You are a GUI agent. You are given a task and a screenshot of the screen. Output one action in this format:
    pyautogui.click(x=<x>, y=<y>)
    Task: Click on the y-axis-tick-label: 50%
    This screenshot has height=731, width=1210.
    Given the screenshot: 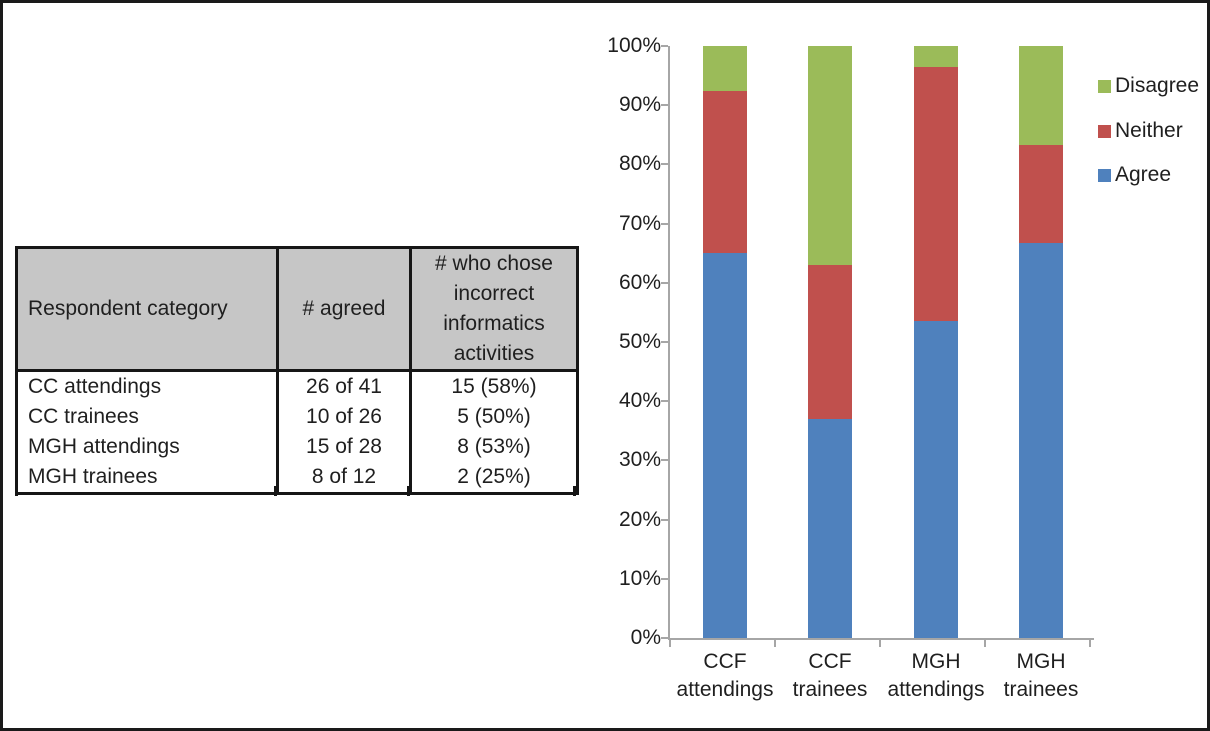 What is the action you would take?
    pyautogui.click(x=639, y=341)
    